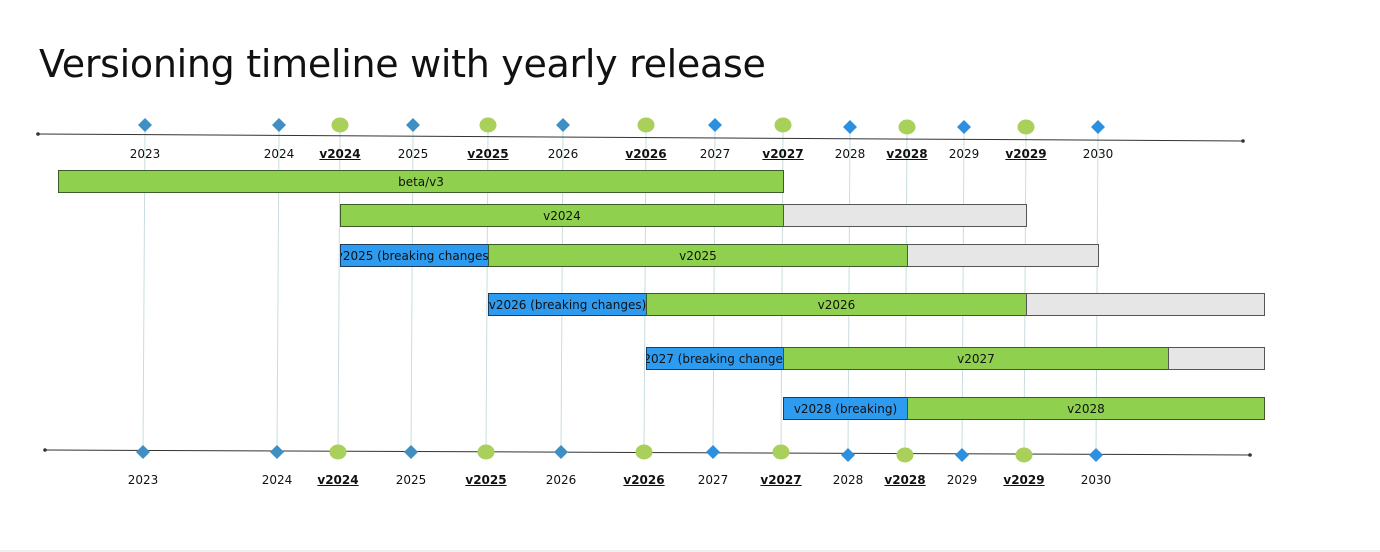 The height and width of the screenshot is (552, 1380). I want to click on page-title: Versioning timeline with yearly release, so click(402, 64).